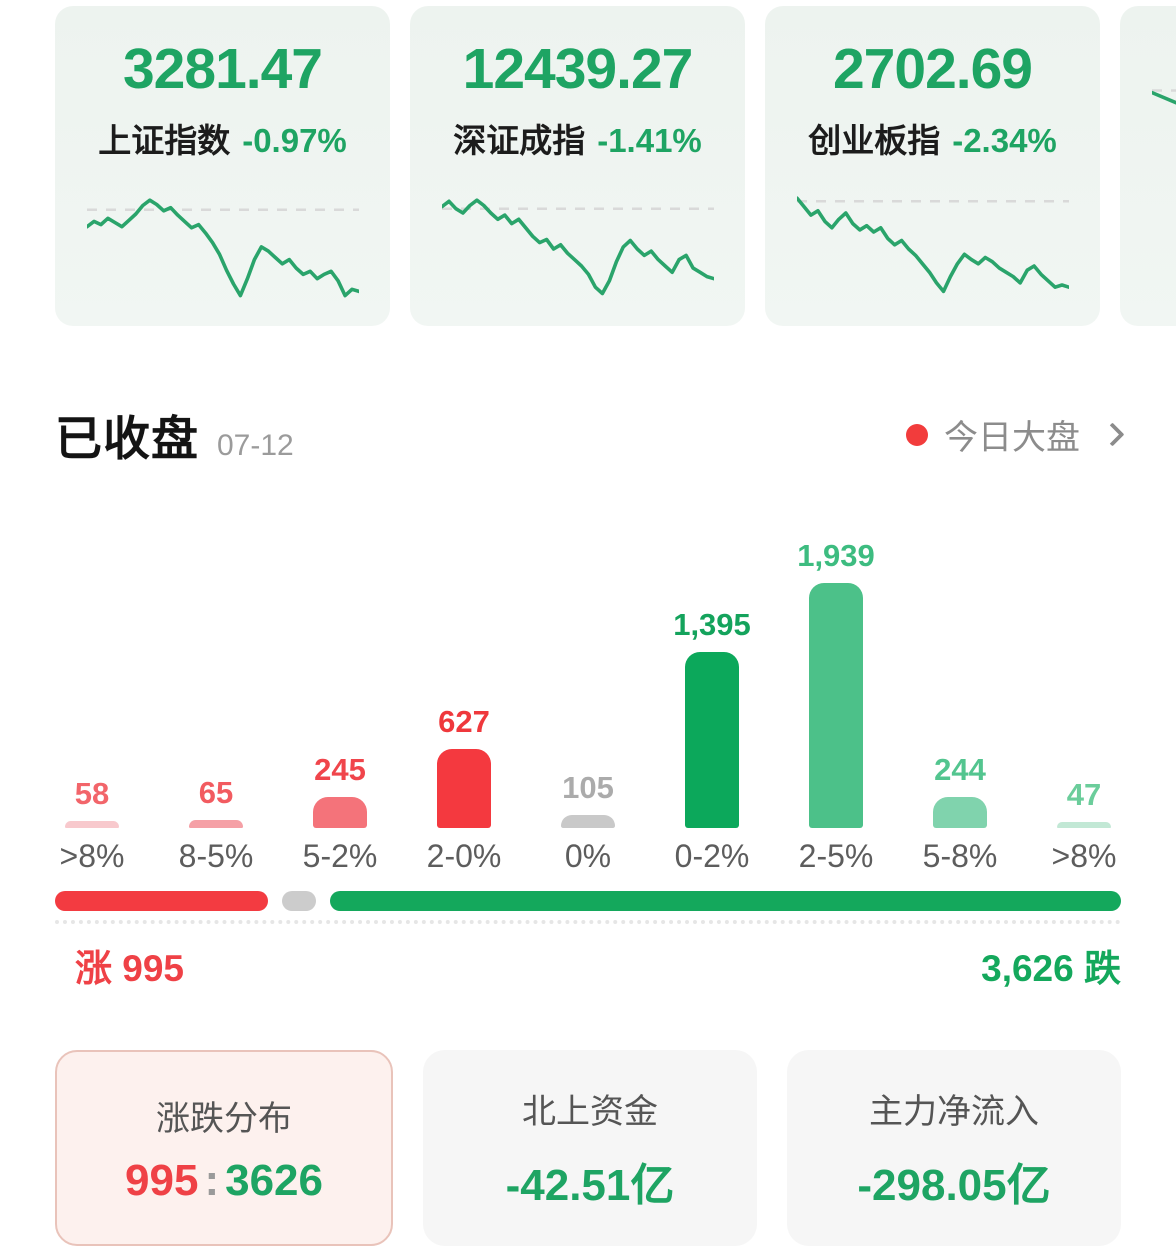 This screenshot has width=1176, height=1259. I want to click on bar-value-label: 105, so click(588, 787).